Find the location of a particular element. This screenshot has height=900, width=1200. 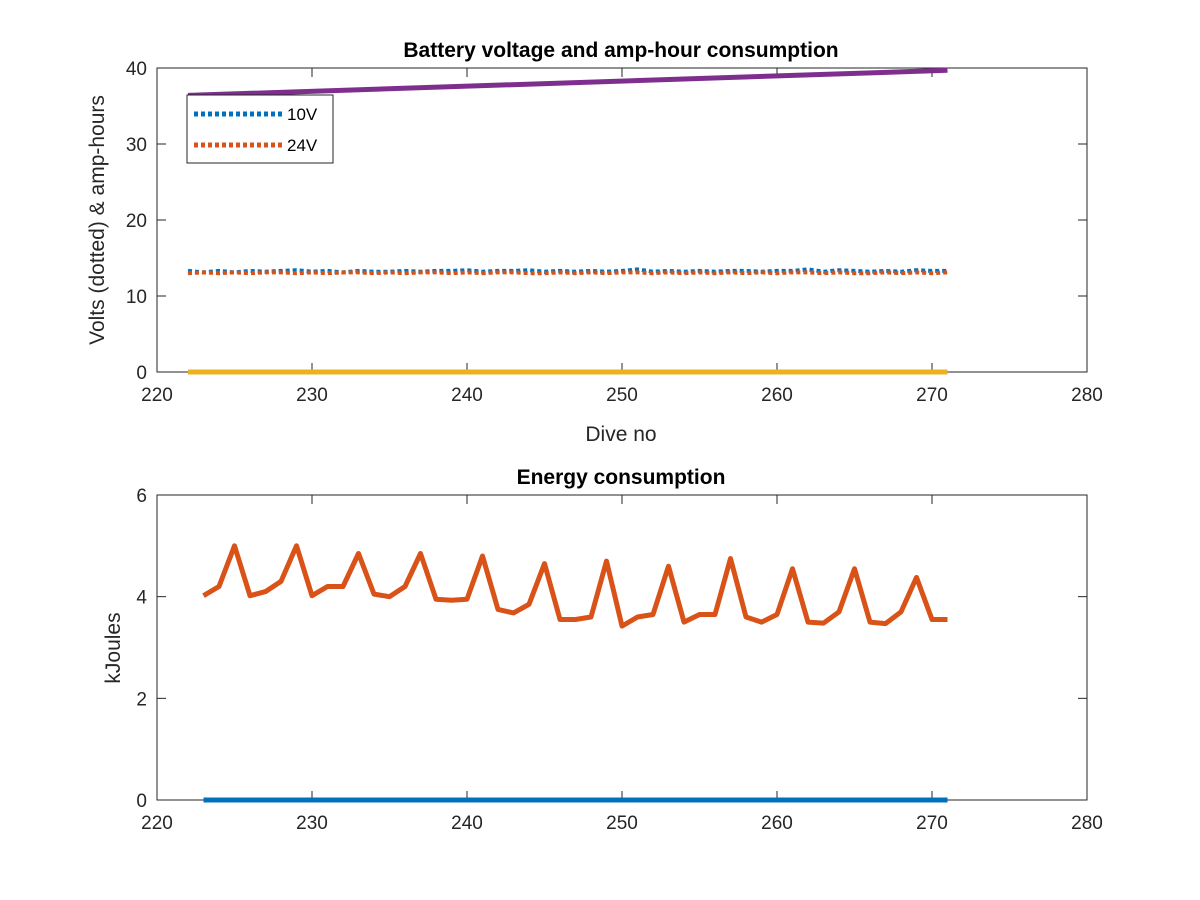

legend: 10V 24V is located at coordinates (260, 129).